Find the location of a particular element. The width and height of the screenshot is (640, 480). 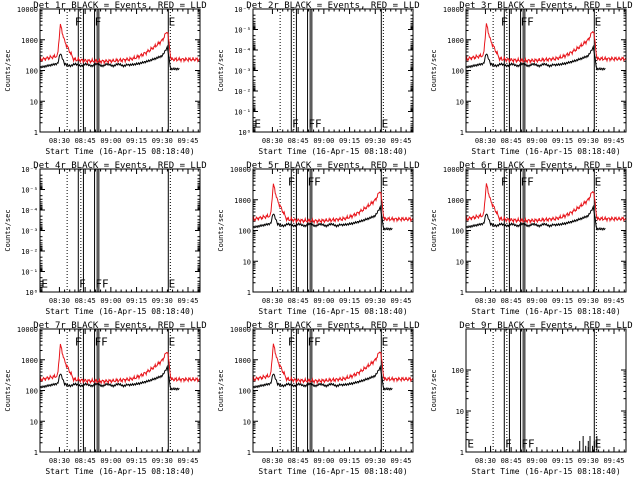

panel-title: Det 3r BLACK = Events, RED = LLD is located at coordinates (545, 6).